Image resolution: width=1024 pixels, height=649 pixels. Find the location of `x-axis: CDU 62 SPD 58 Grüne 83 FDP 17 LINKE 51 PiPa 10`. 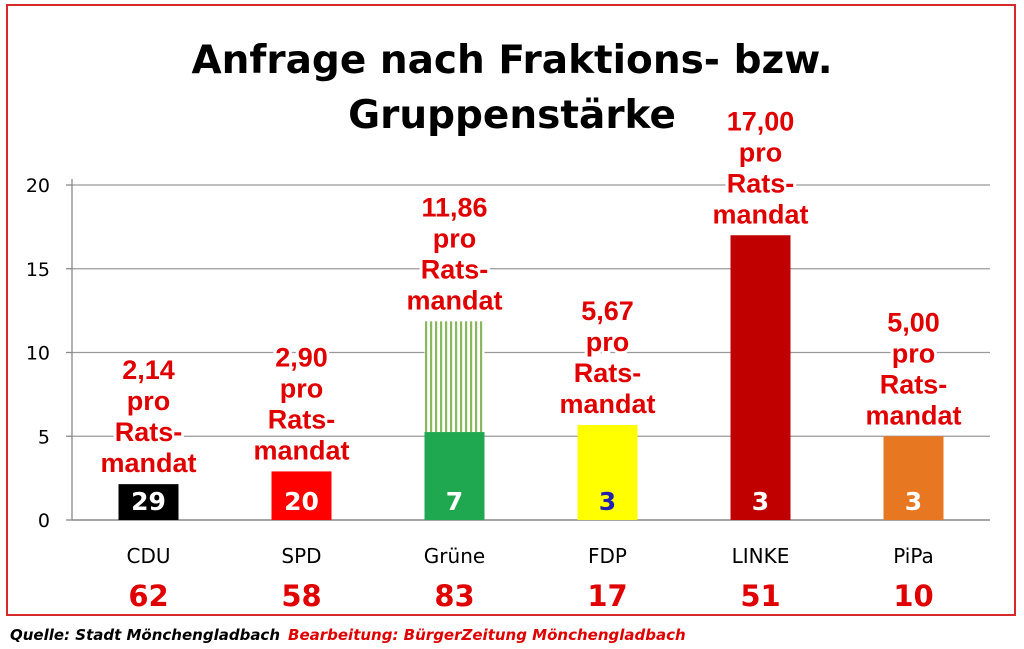

x-axis: CDU 62 SPD 58 Grüne 83 FDP 17 LINKE 51 PiPa 10 is located at coordinates (529, 578).